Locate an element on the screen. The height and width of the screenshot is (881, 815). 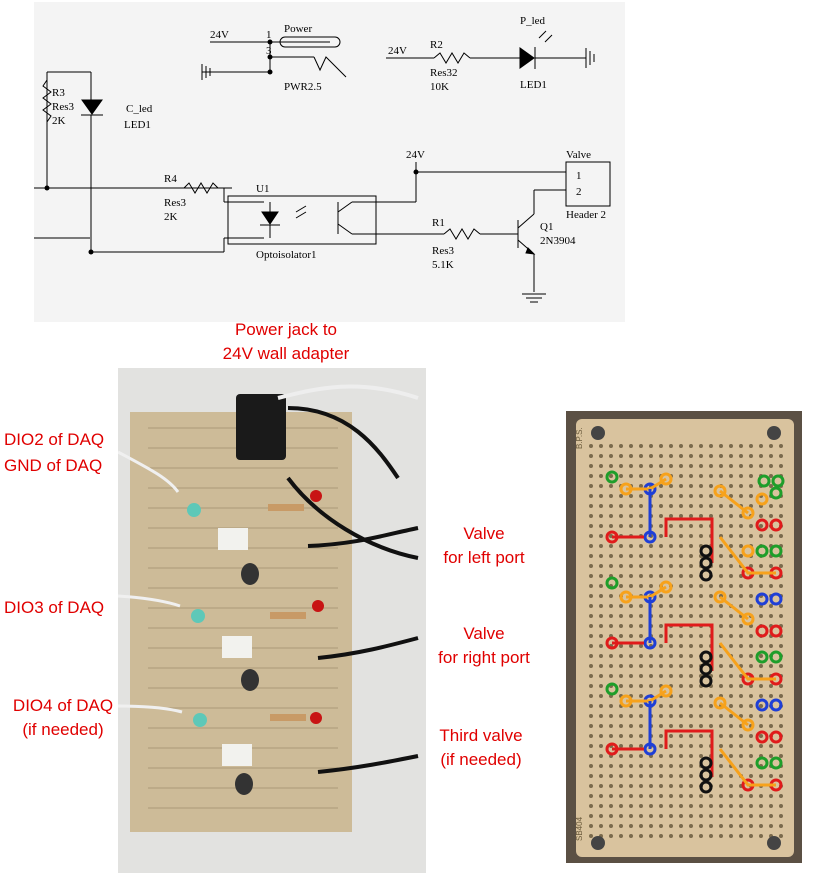
r4-type: Res3 is located at coordinates (175, 203).